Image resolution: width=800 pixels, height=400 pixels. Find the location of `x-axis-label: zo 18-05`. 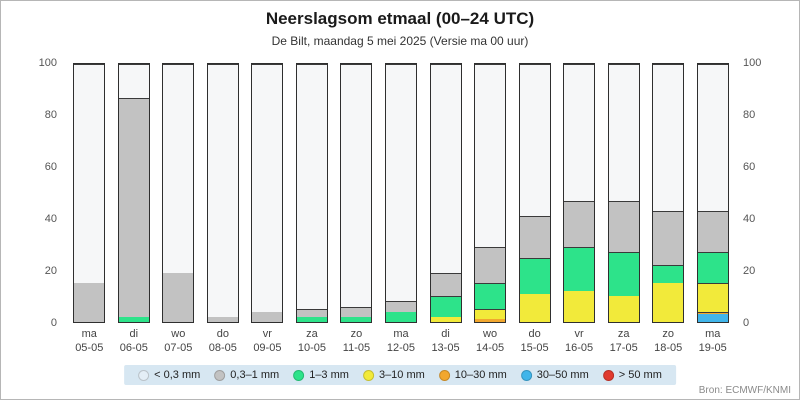

x-axis-label: zo 18-05 is located at coordinates (668, 341).